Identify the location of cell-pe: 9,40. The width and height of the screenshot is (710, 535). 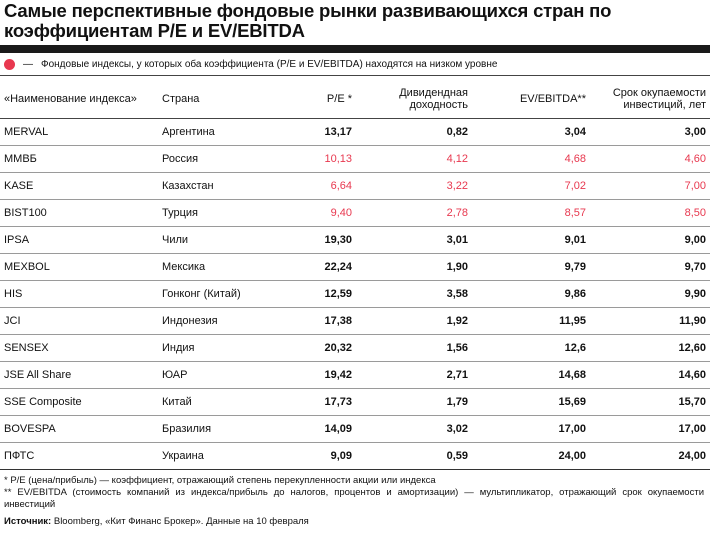
(329, 213).